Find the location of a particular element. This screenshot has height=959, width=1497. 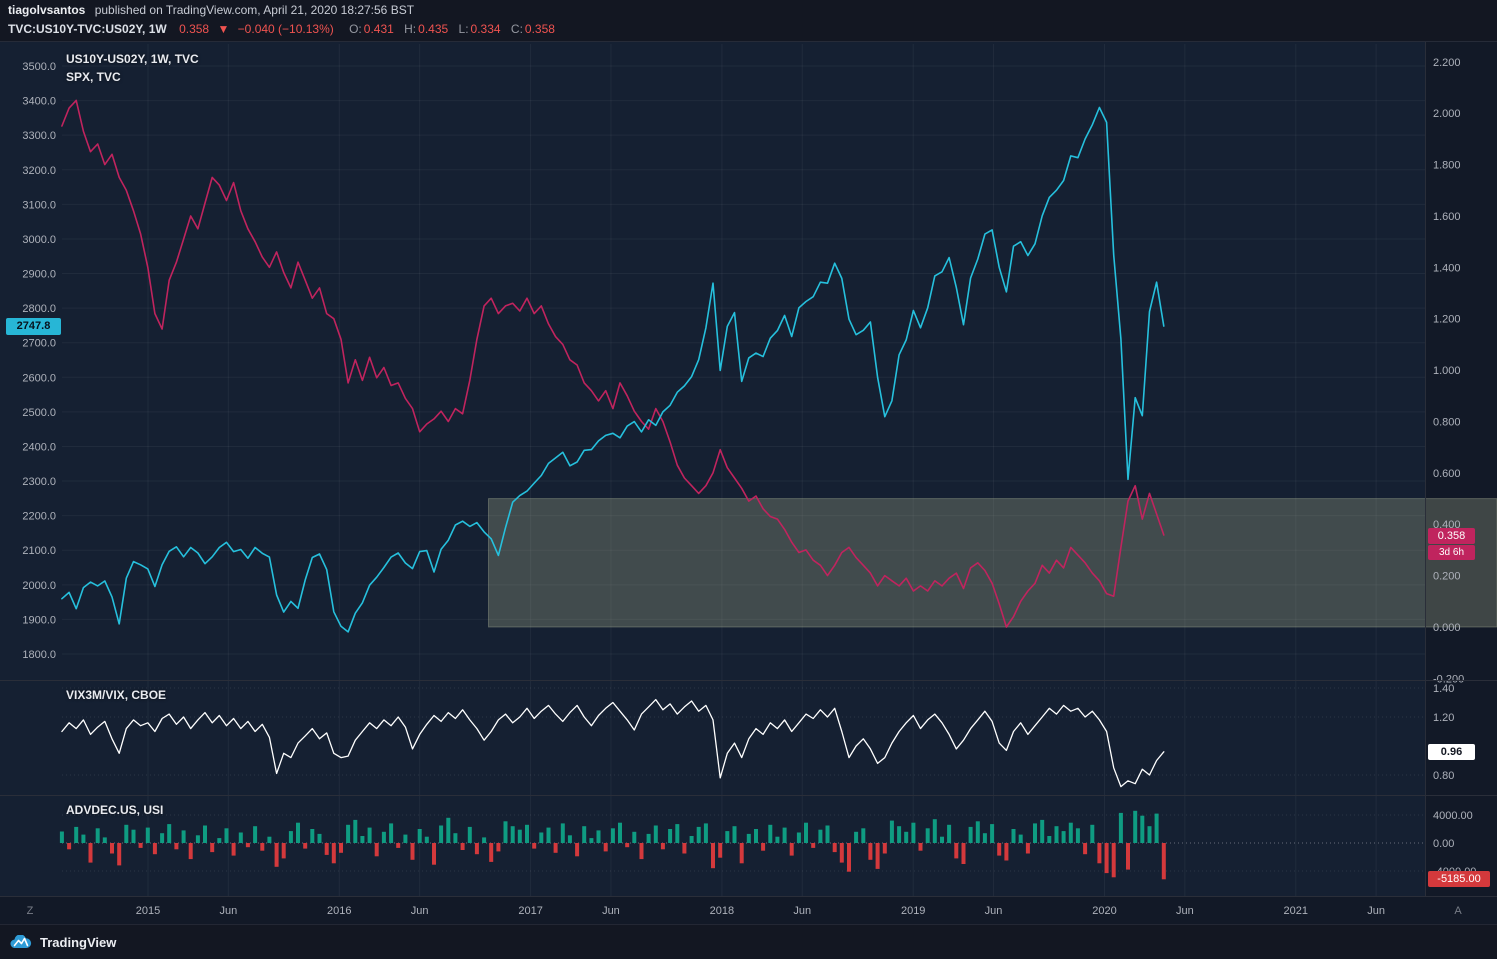

svg-text: 0.200 is located at coordinates (1447, 577).